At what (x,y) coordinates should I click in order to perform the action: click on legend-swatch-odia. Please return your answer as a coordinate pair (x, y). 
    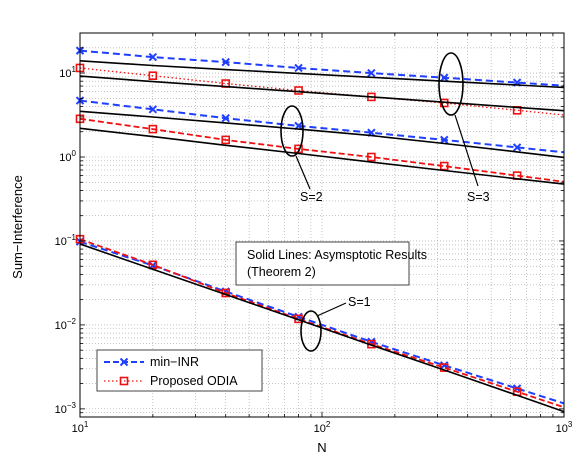
    Looking at the image, I should click on (124, 381).